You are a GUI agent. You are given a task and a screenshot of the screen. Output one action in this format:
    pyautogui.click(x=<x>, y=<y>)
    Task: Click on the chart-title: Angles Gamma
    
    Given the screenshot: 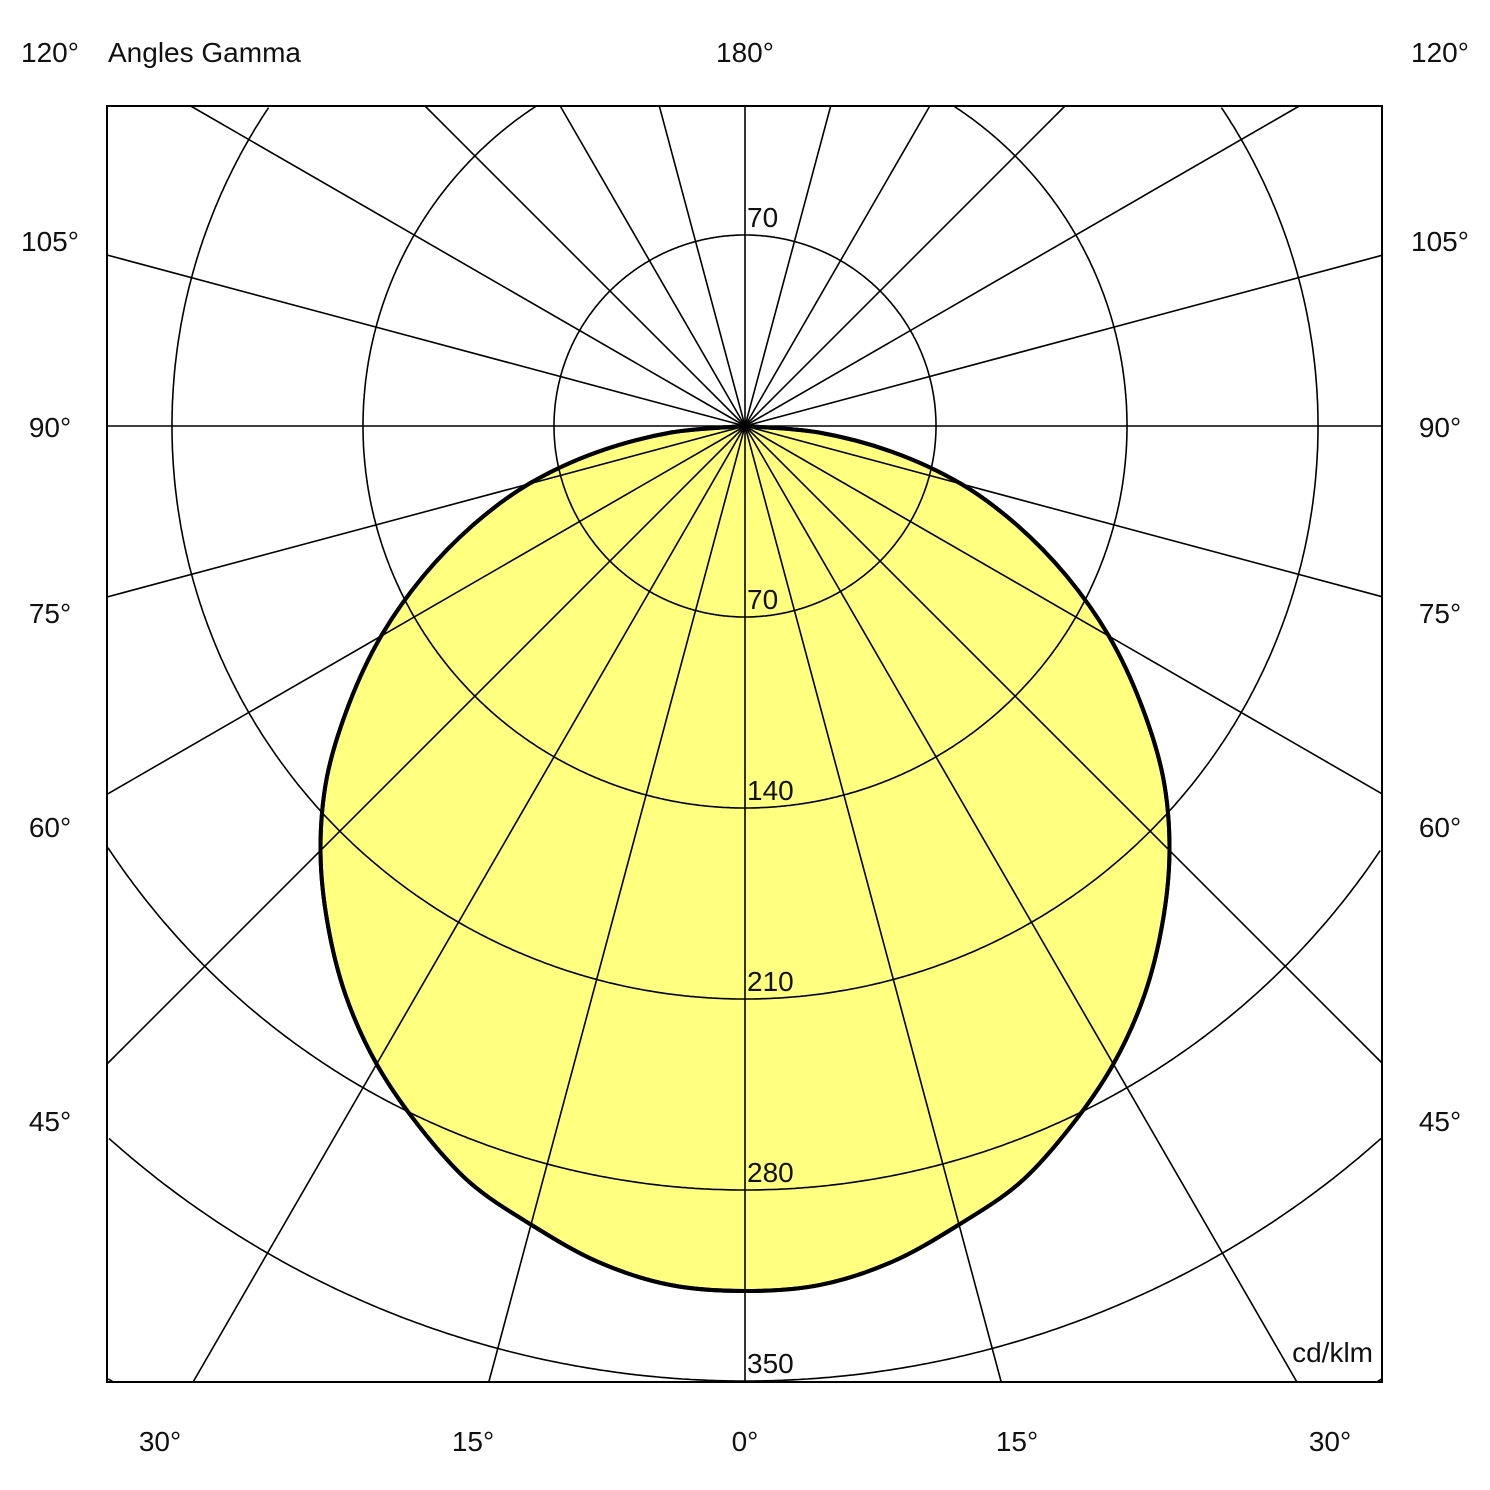 What is the action you would take?
    pyautogui.click(x=204, y=52)
    